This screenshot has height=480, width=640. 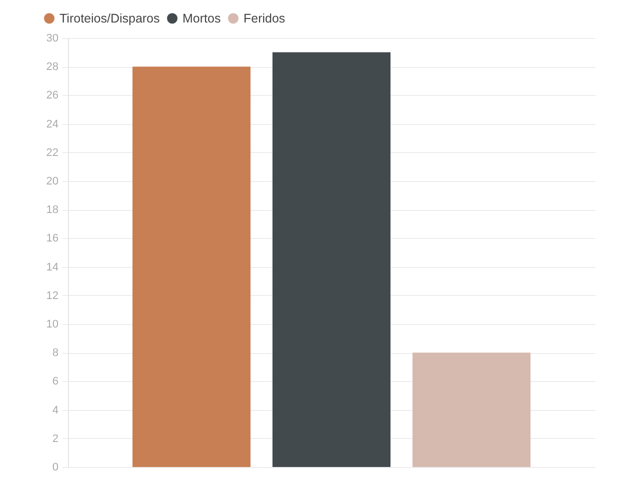 What do you see at coordinates (55, 468) in the screenshot?
I see `y-tick-label: 0` at bounding box center [55, 468].